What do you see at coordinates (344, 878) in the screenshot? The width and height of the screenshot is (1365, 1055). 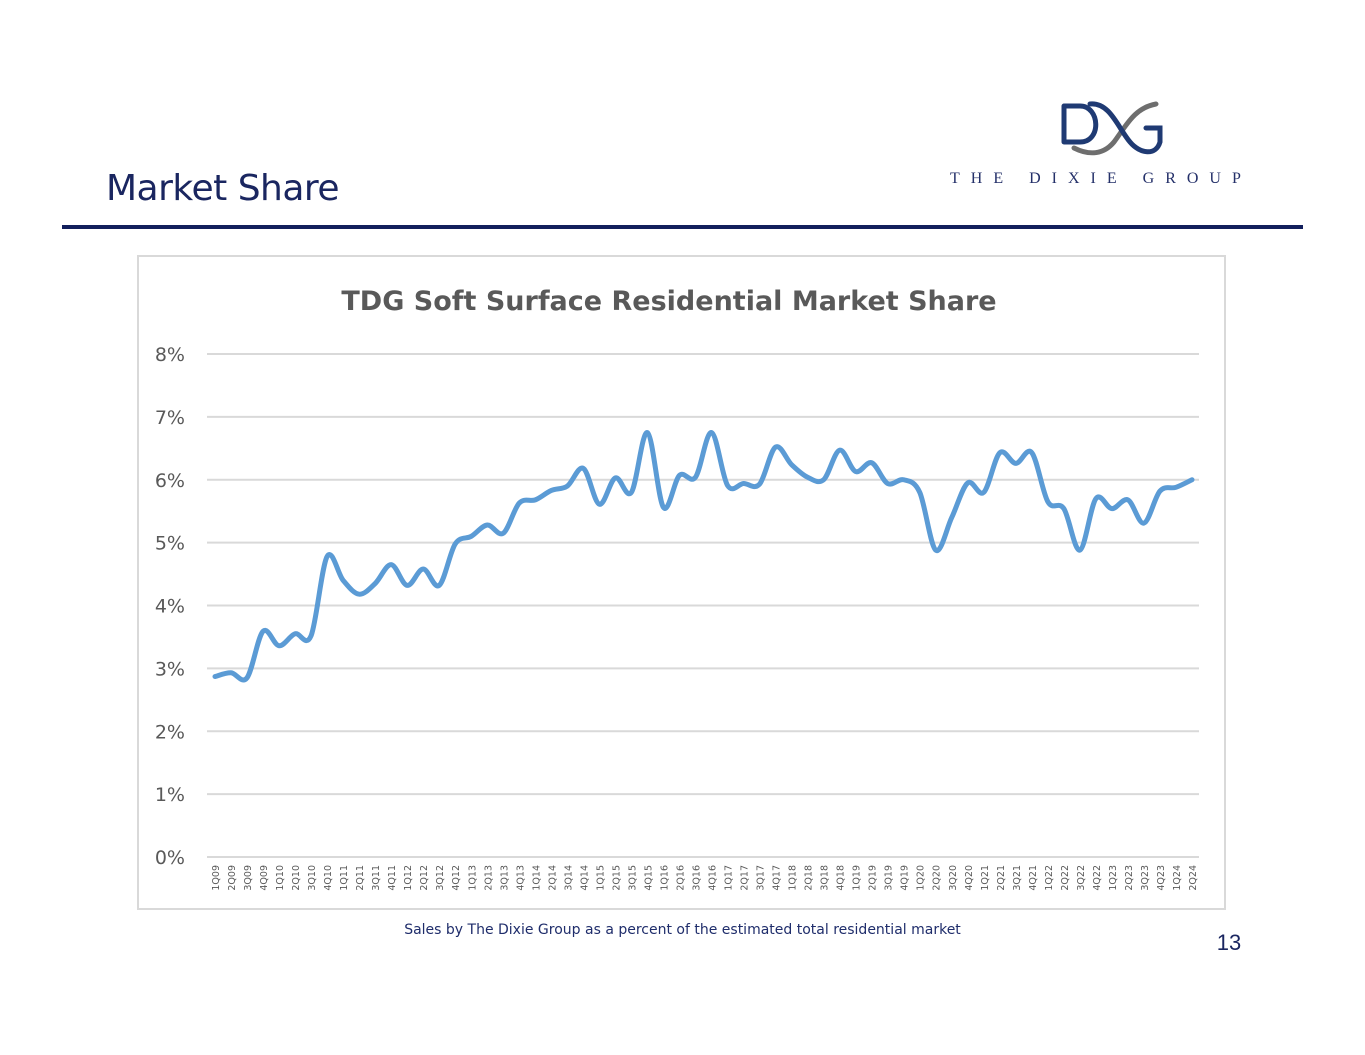 I see `x-tick-label: 1Q11` at bounding box center [344, 878].